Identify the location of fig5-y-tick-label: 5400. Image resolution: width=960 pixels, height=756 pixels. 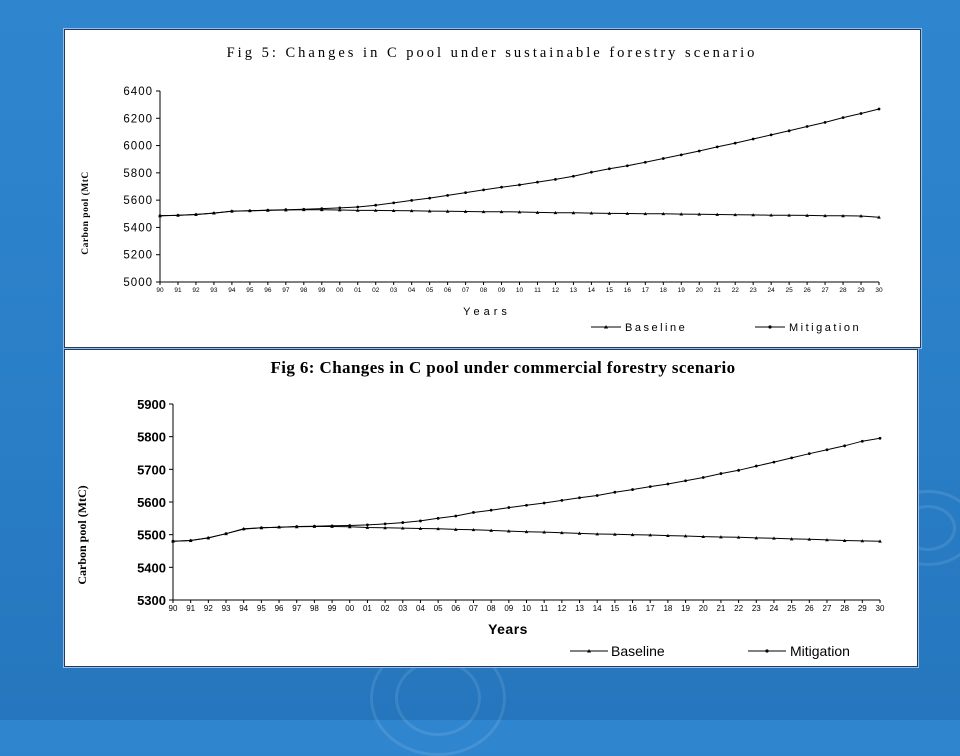
(138, 228).